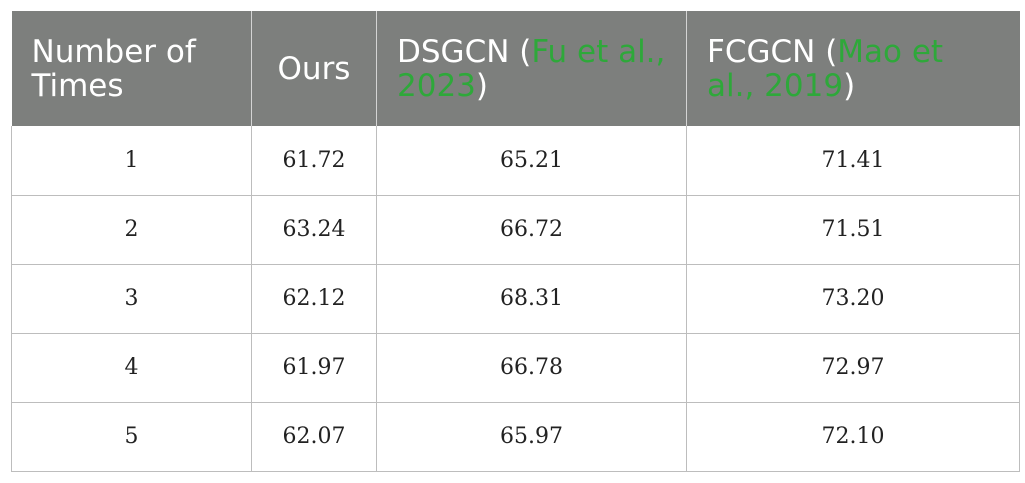 This screenshot has height=483, width=1025. Describe the element at coordinates (131, 161) in the screenshot. I see `cell-number-of-times: 1` at that location.